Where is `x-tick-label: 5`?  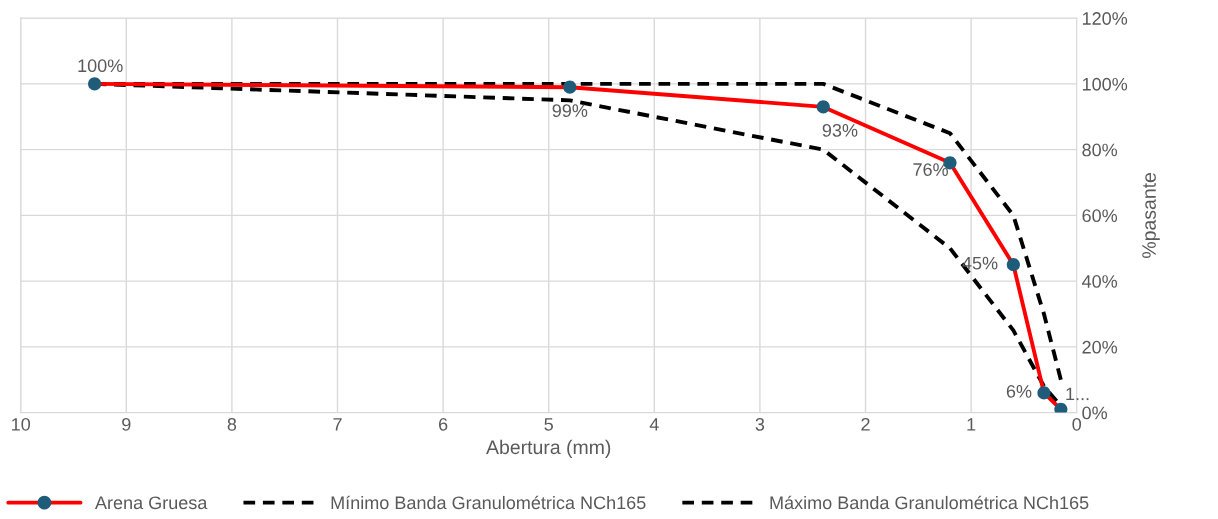
x-tick-label: 5 is located at coordinates (548, 424).